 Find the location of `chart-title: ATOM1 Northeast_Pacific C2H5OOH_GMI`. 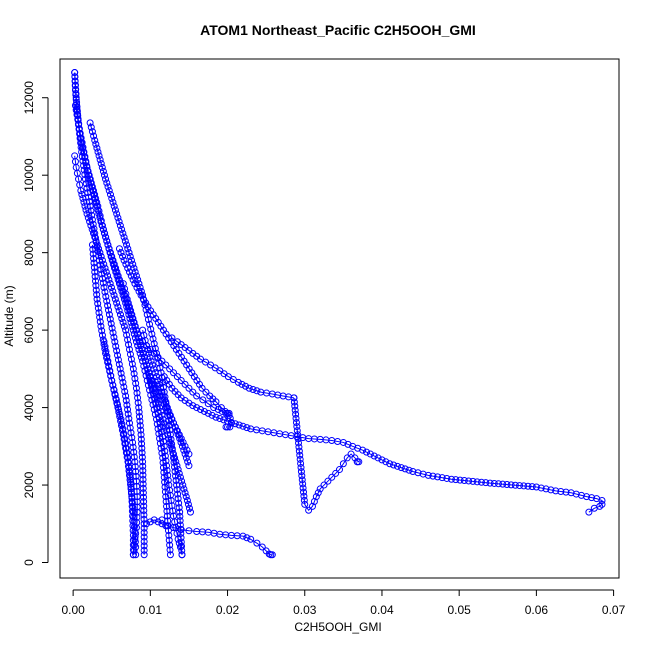

chart-title: ATOM1 Northeast_Pacific C2H5OOH_GMI is located at coordinates (338, 30).